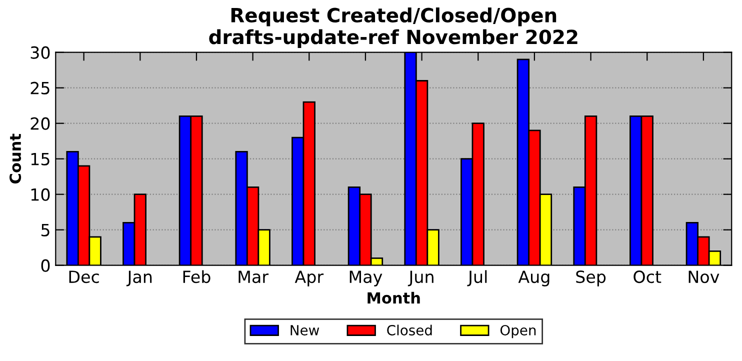 The height and width of the screenshot is (361, 742). Describe the element at coordinates (40, 123) in the screenshot. I see `y-tick-label: 20` at that location.